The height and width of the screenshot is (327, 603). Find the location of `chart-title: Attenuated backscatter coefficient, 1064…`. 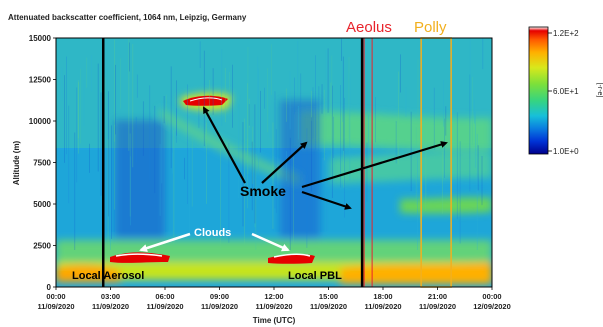

chart-title: Attenuated backscatter coefficient, 1064… is located at coordinates (127, 17).